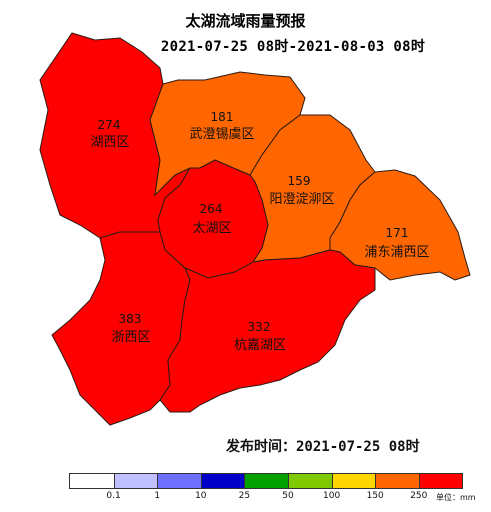 This screenshot has height=512, width=491. I want to click on legend-unit: 单位：mm, so click(456, 497).